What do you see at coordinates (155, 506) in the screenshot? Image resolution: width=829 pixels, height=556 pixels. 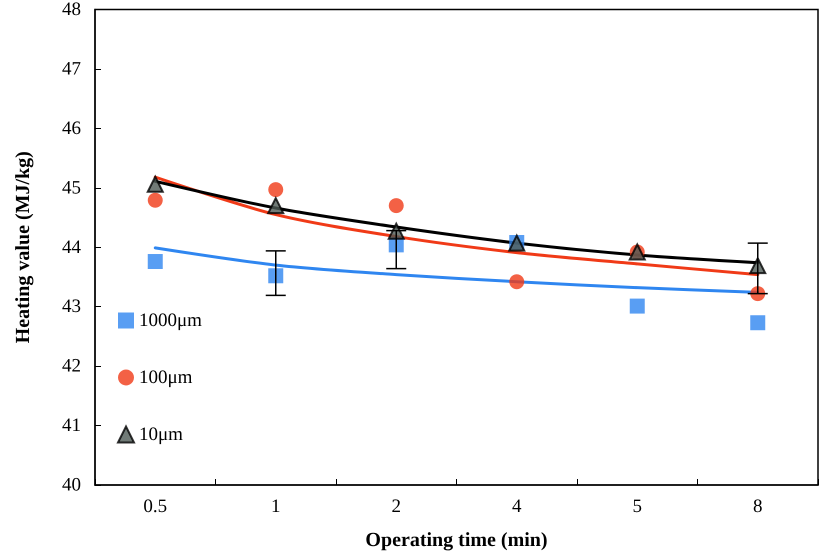 I see `x-tick-label: 0.5` at bounding box center [155, 506].